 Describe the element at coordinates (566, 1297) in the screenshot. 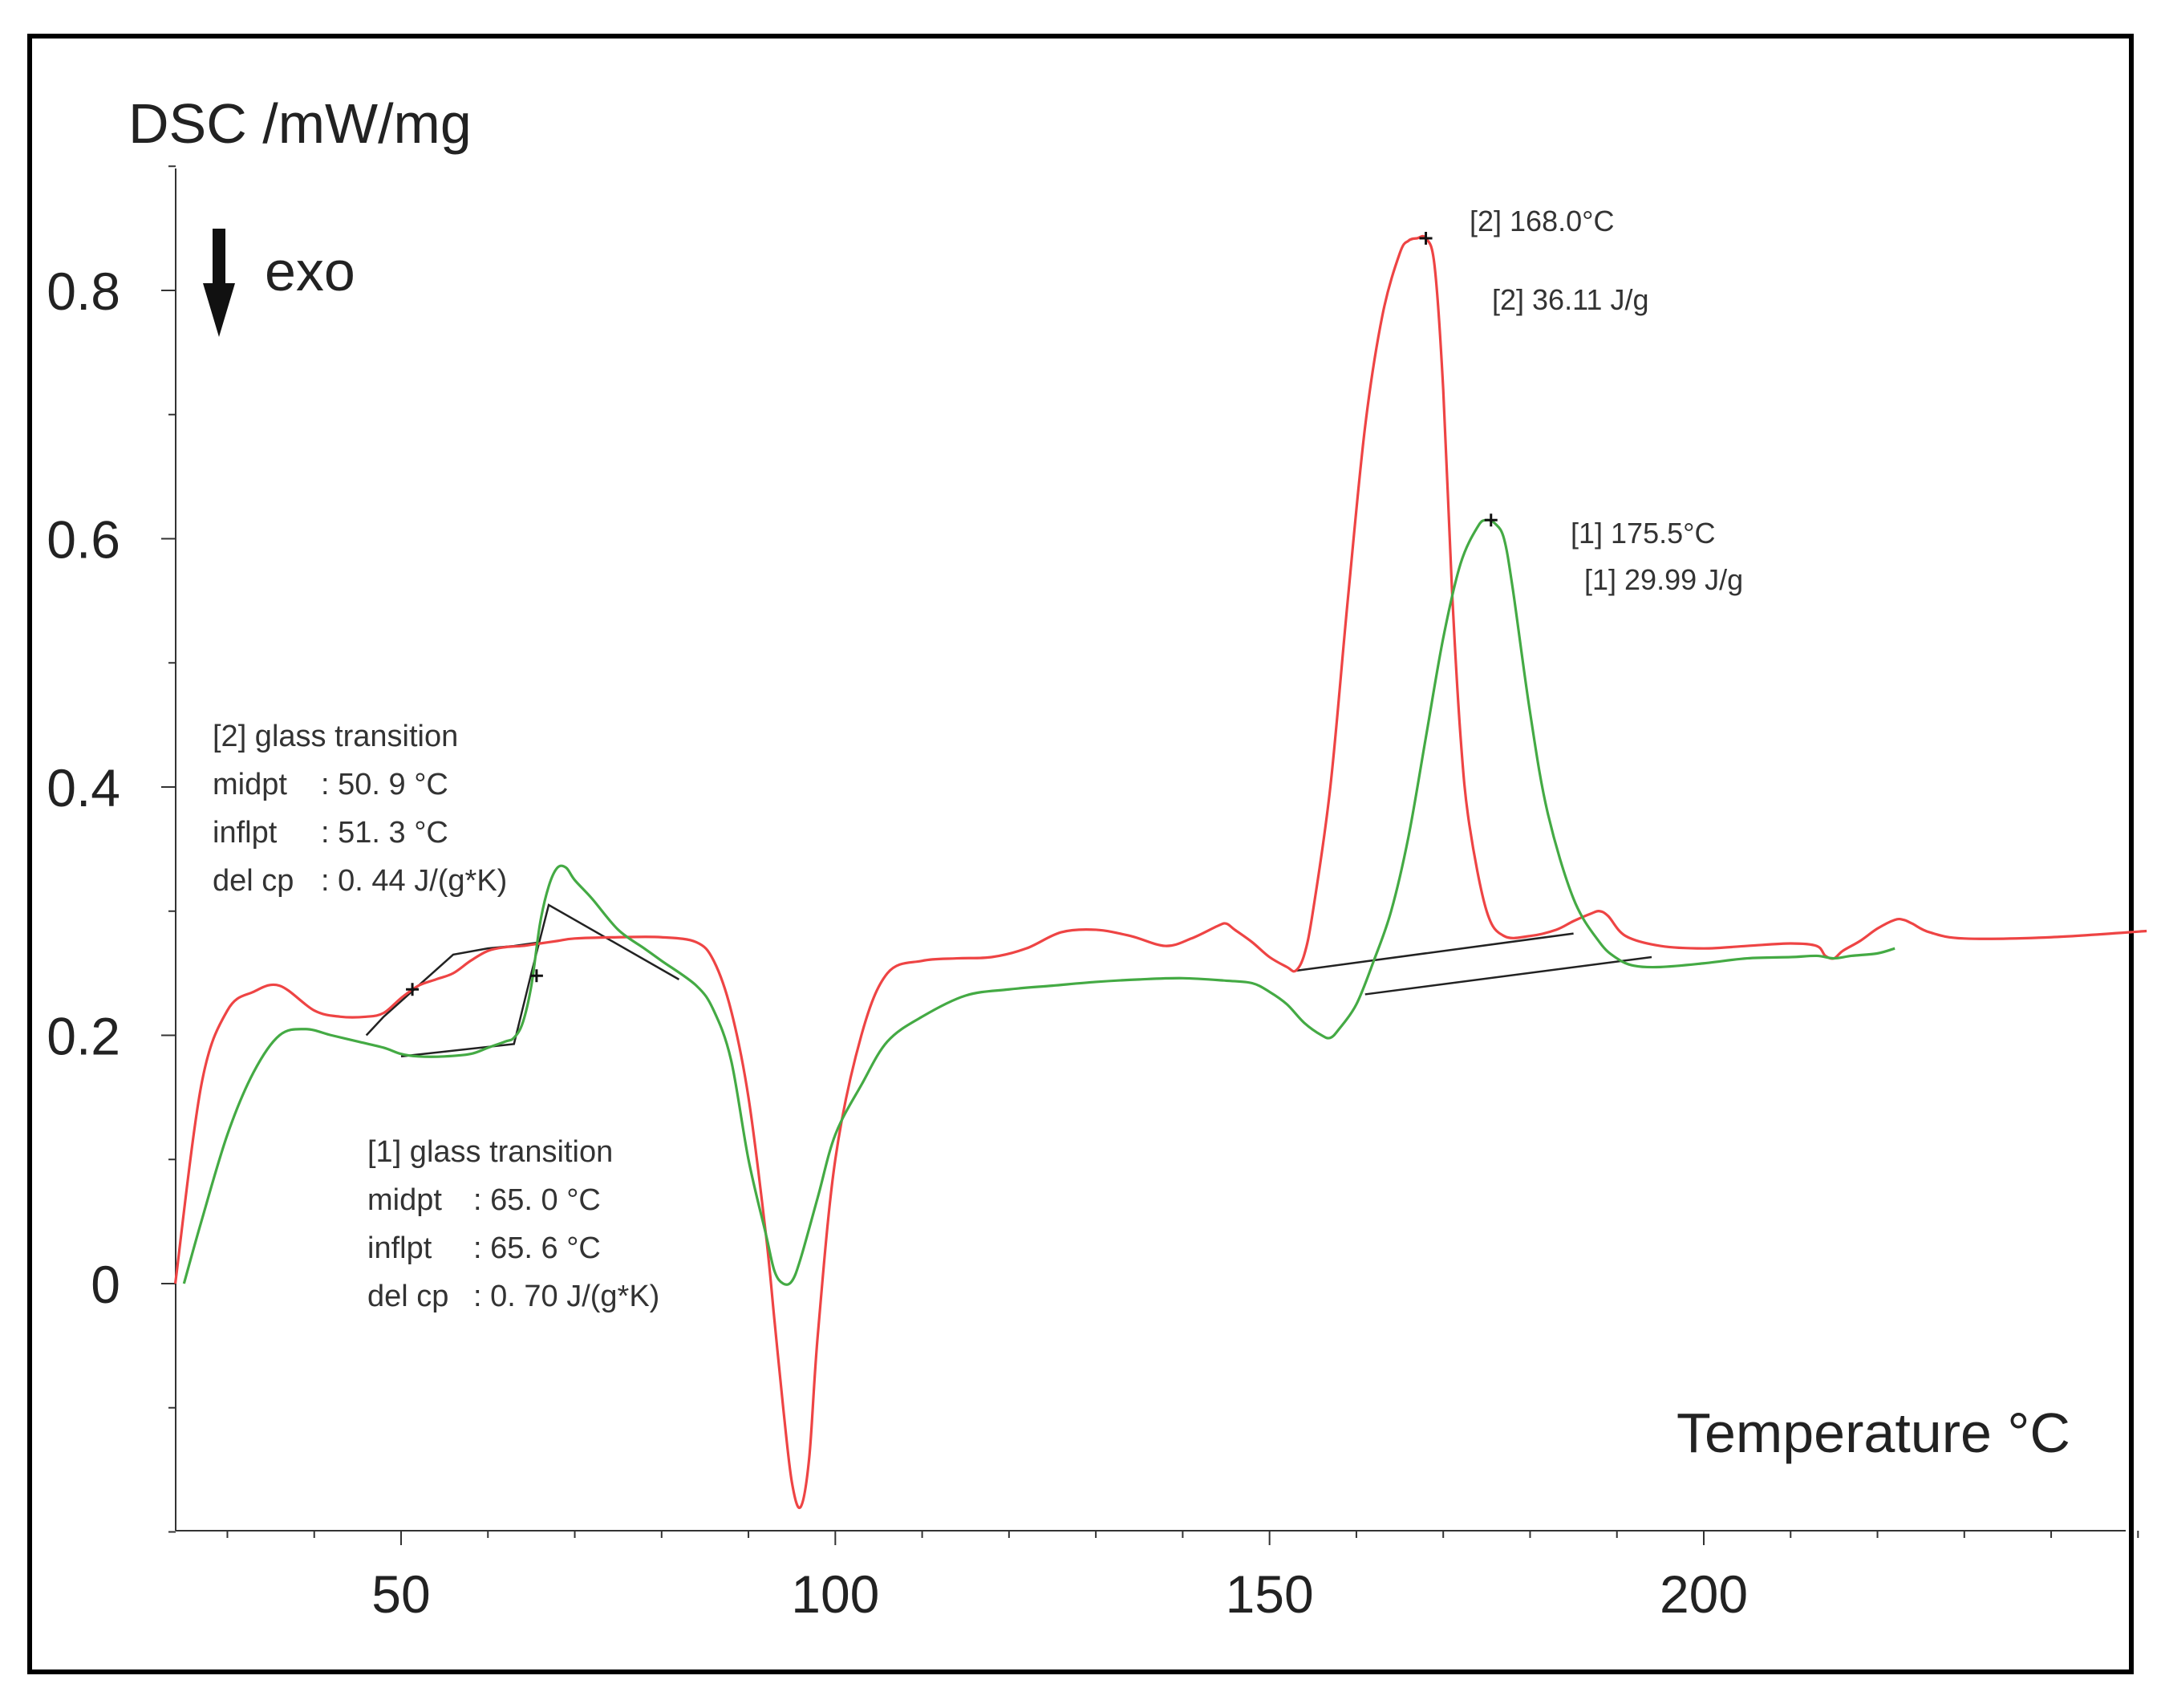

I see `glass1-delcp-value: : 0. 70 J/(g*K)` at that location.